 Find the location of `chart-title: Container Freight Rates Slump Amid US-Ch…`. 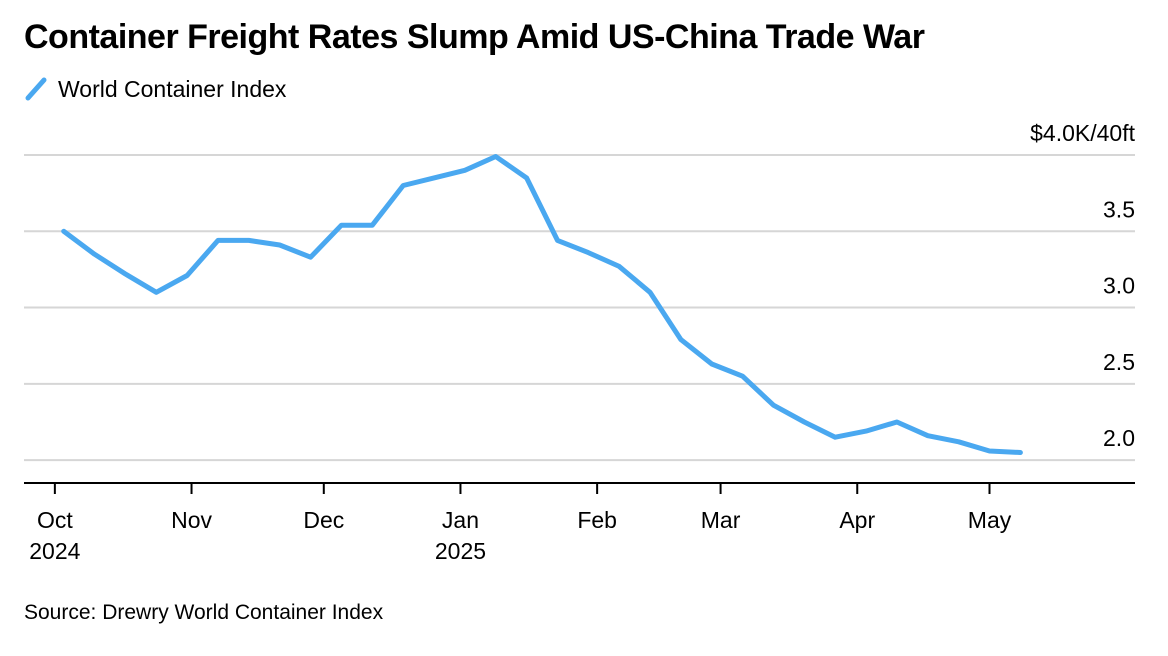

chart-title: Container Freight Rates Slump Amid US-Ch… is located at coordinates (474, 37).